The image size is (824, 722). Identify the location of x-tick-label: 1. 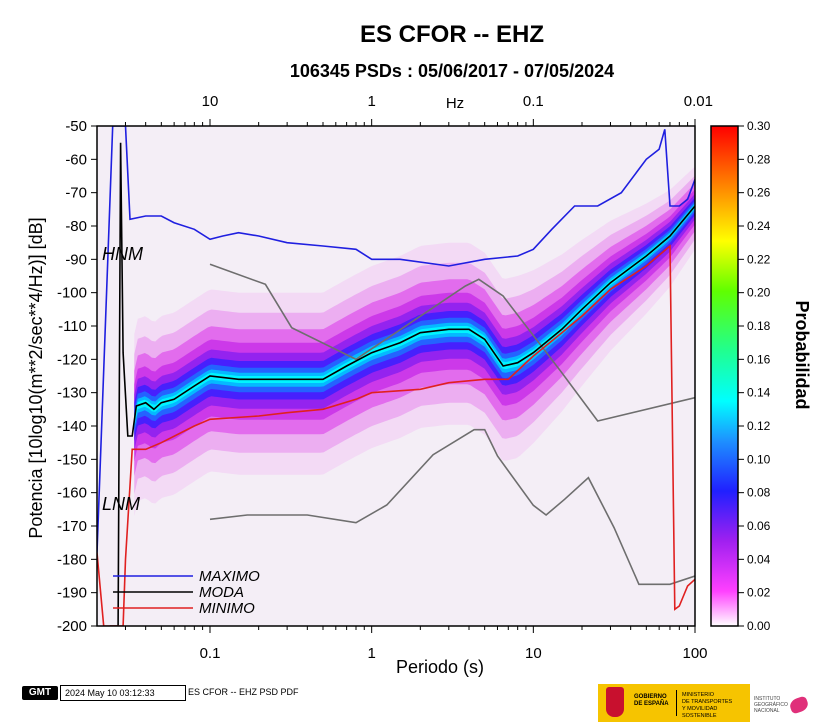
(371, 653).